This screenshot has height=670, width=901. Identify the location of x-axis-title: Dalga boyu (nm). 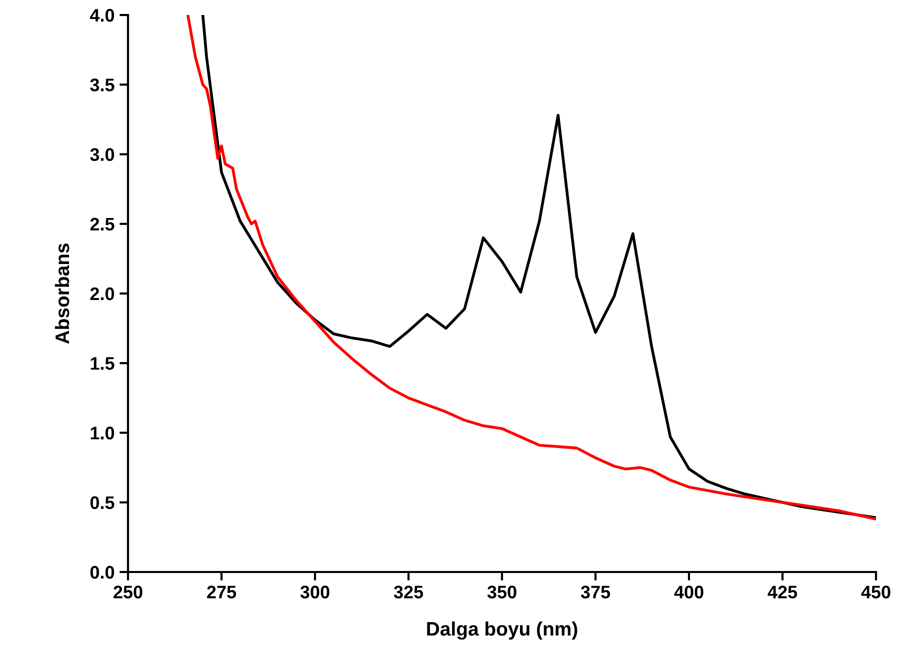
(502, 630).